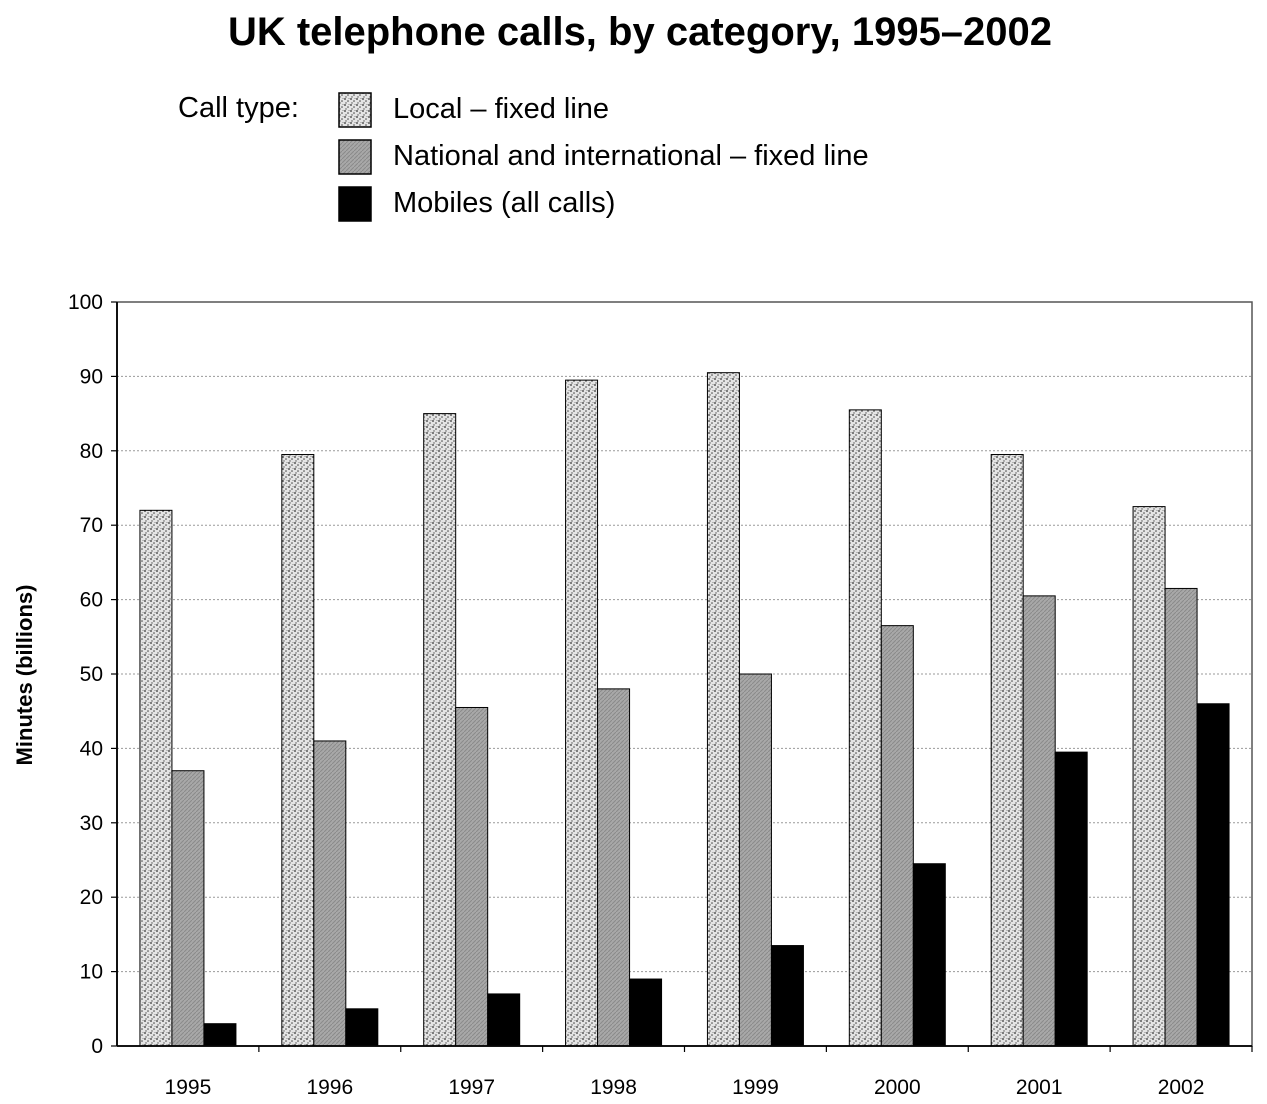  I want to click on x-tick-label: 1997, so click(471, 1087).